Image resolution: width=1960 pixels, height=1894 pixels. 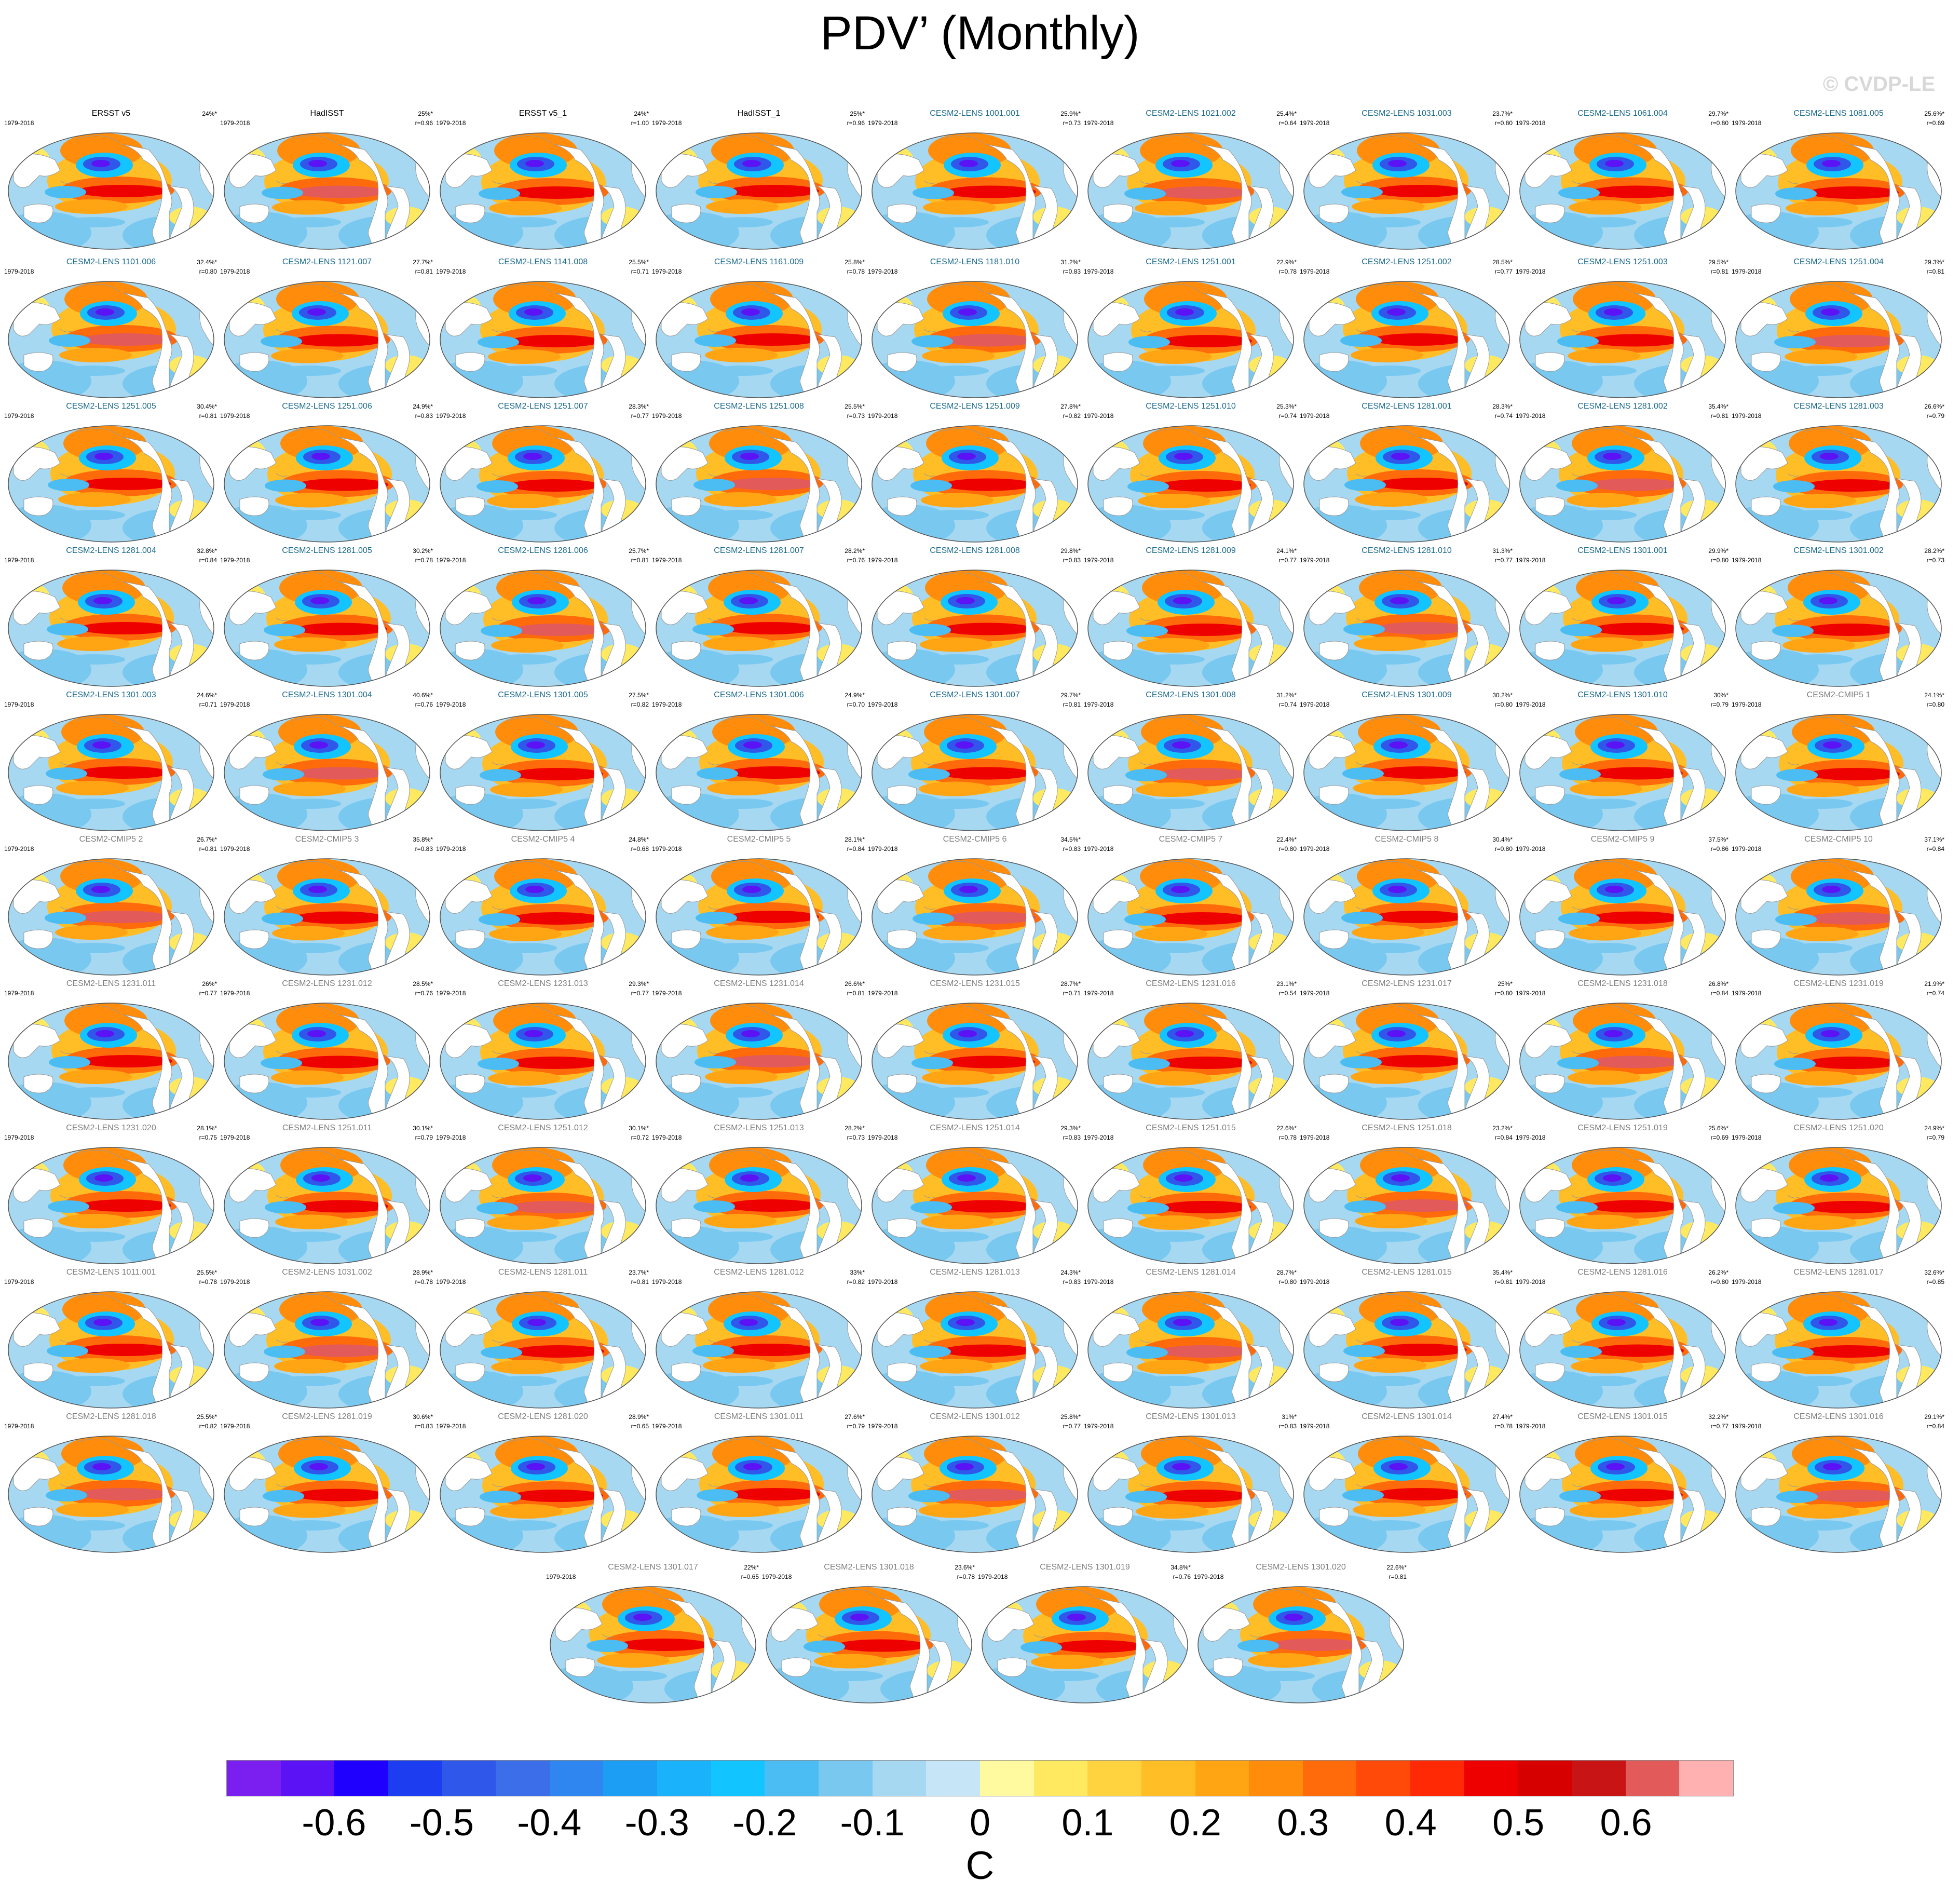 What do you see at coordinates (1407, 262) in the screenshot?
I see `panel-title: CESM2-LENS 1251.002` at bounding box center [1407, 262].